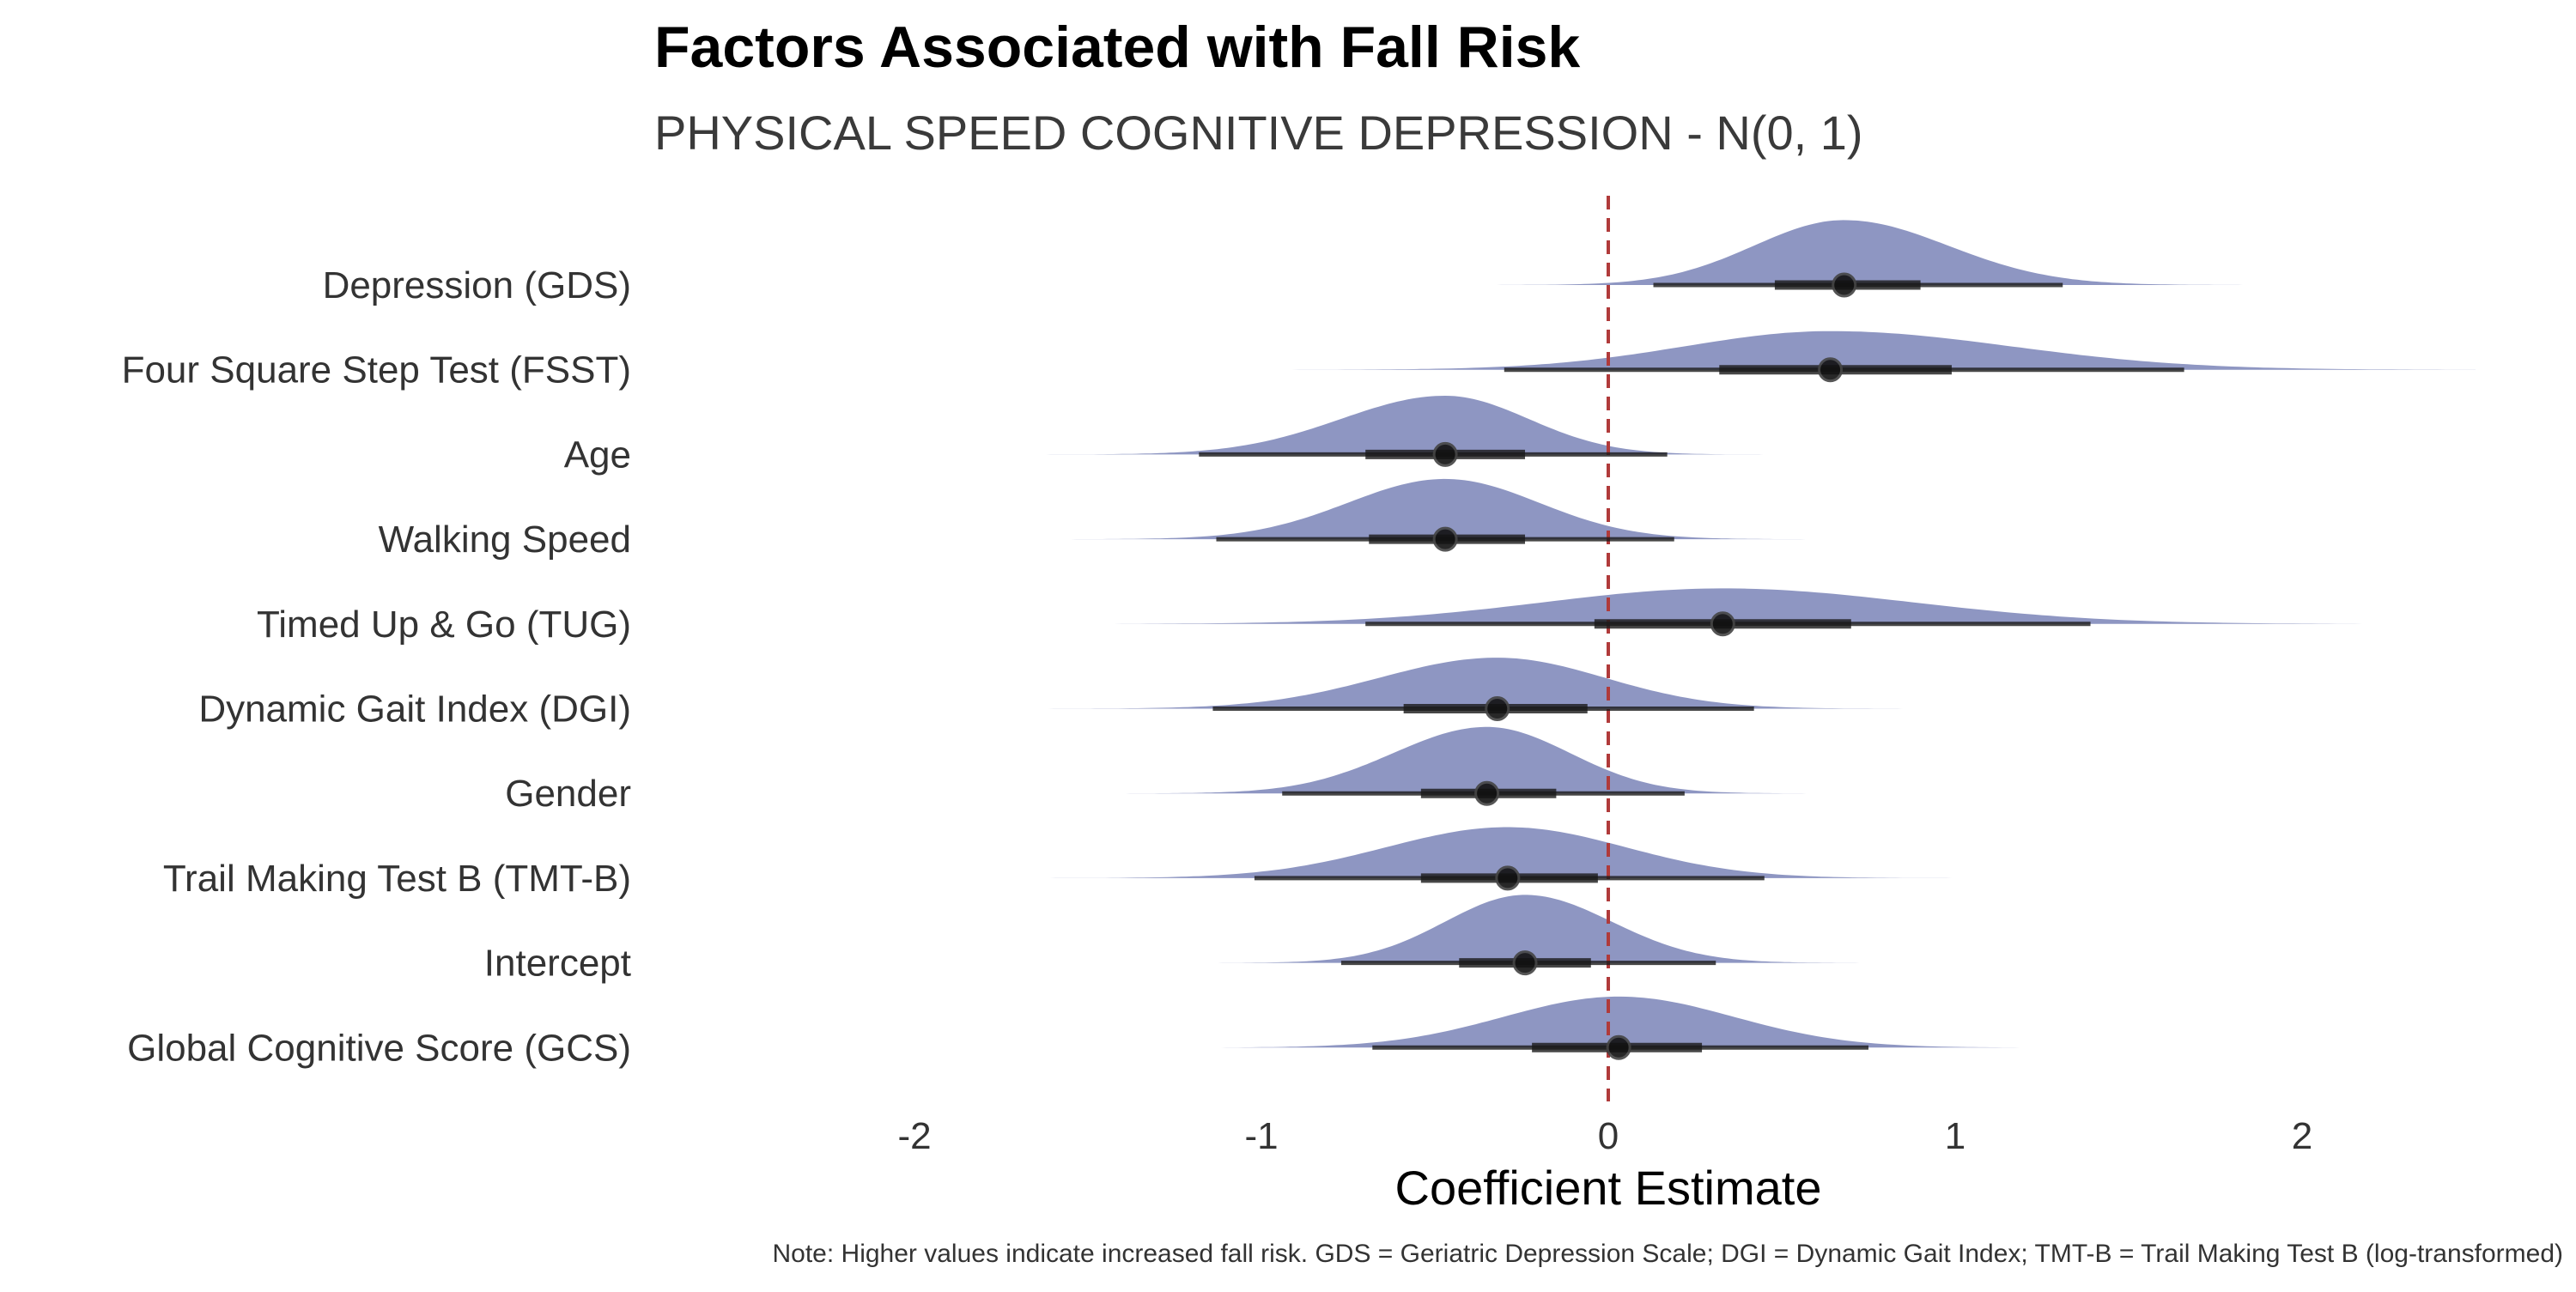  Describe the element at coordinates (2302, 1136) in the screenshot. I see `x-tick-label: 2` at that location.